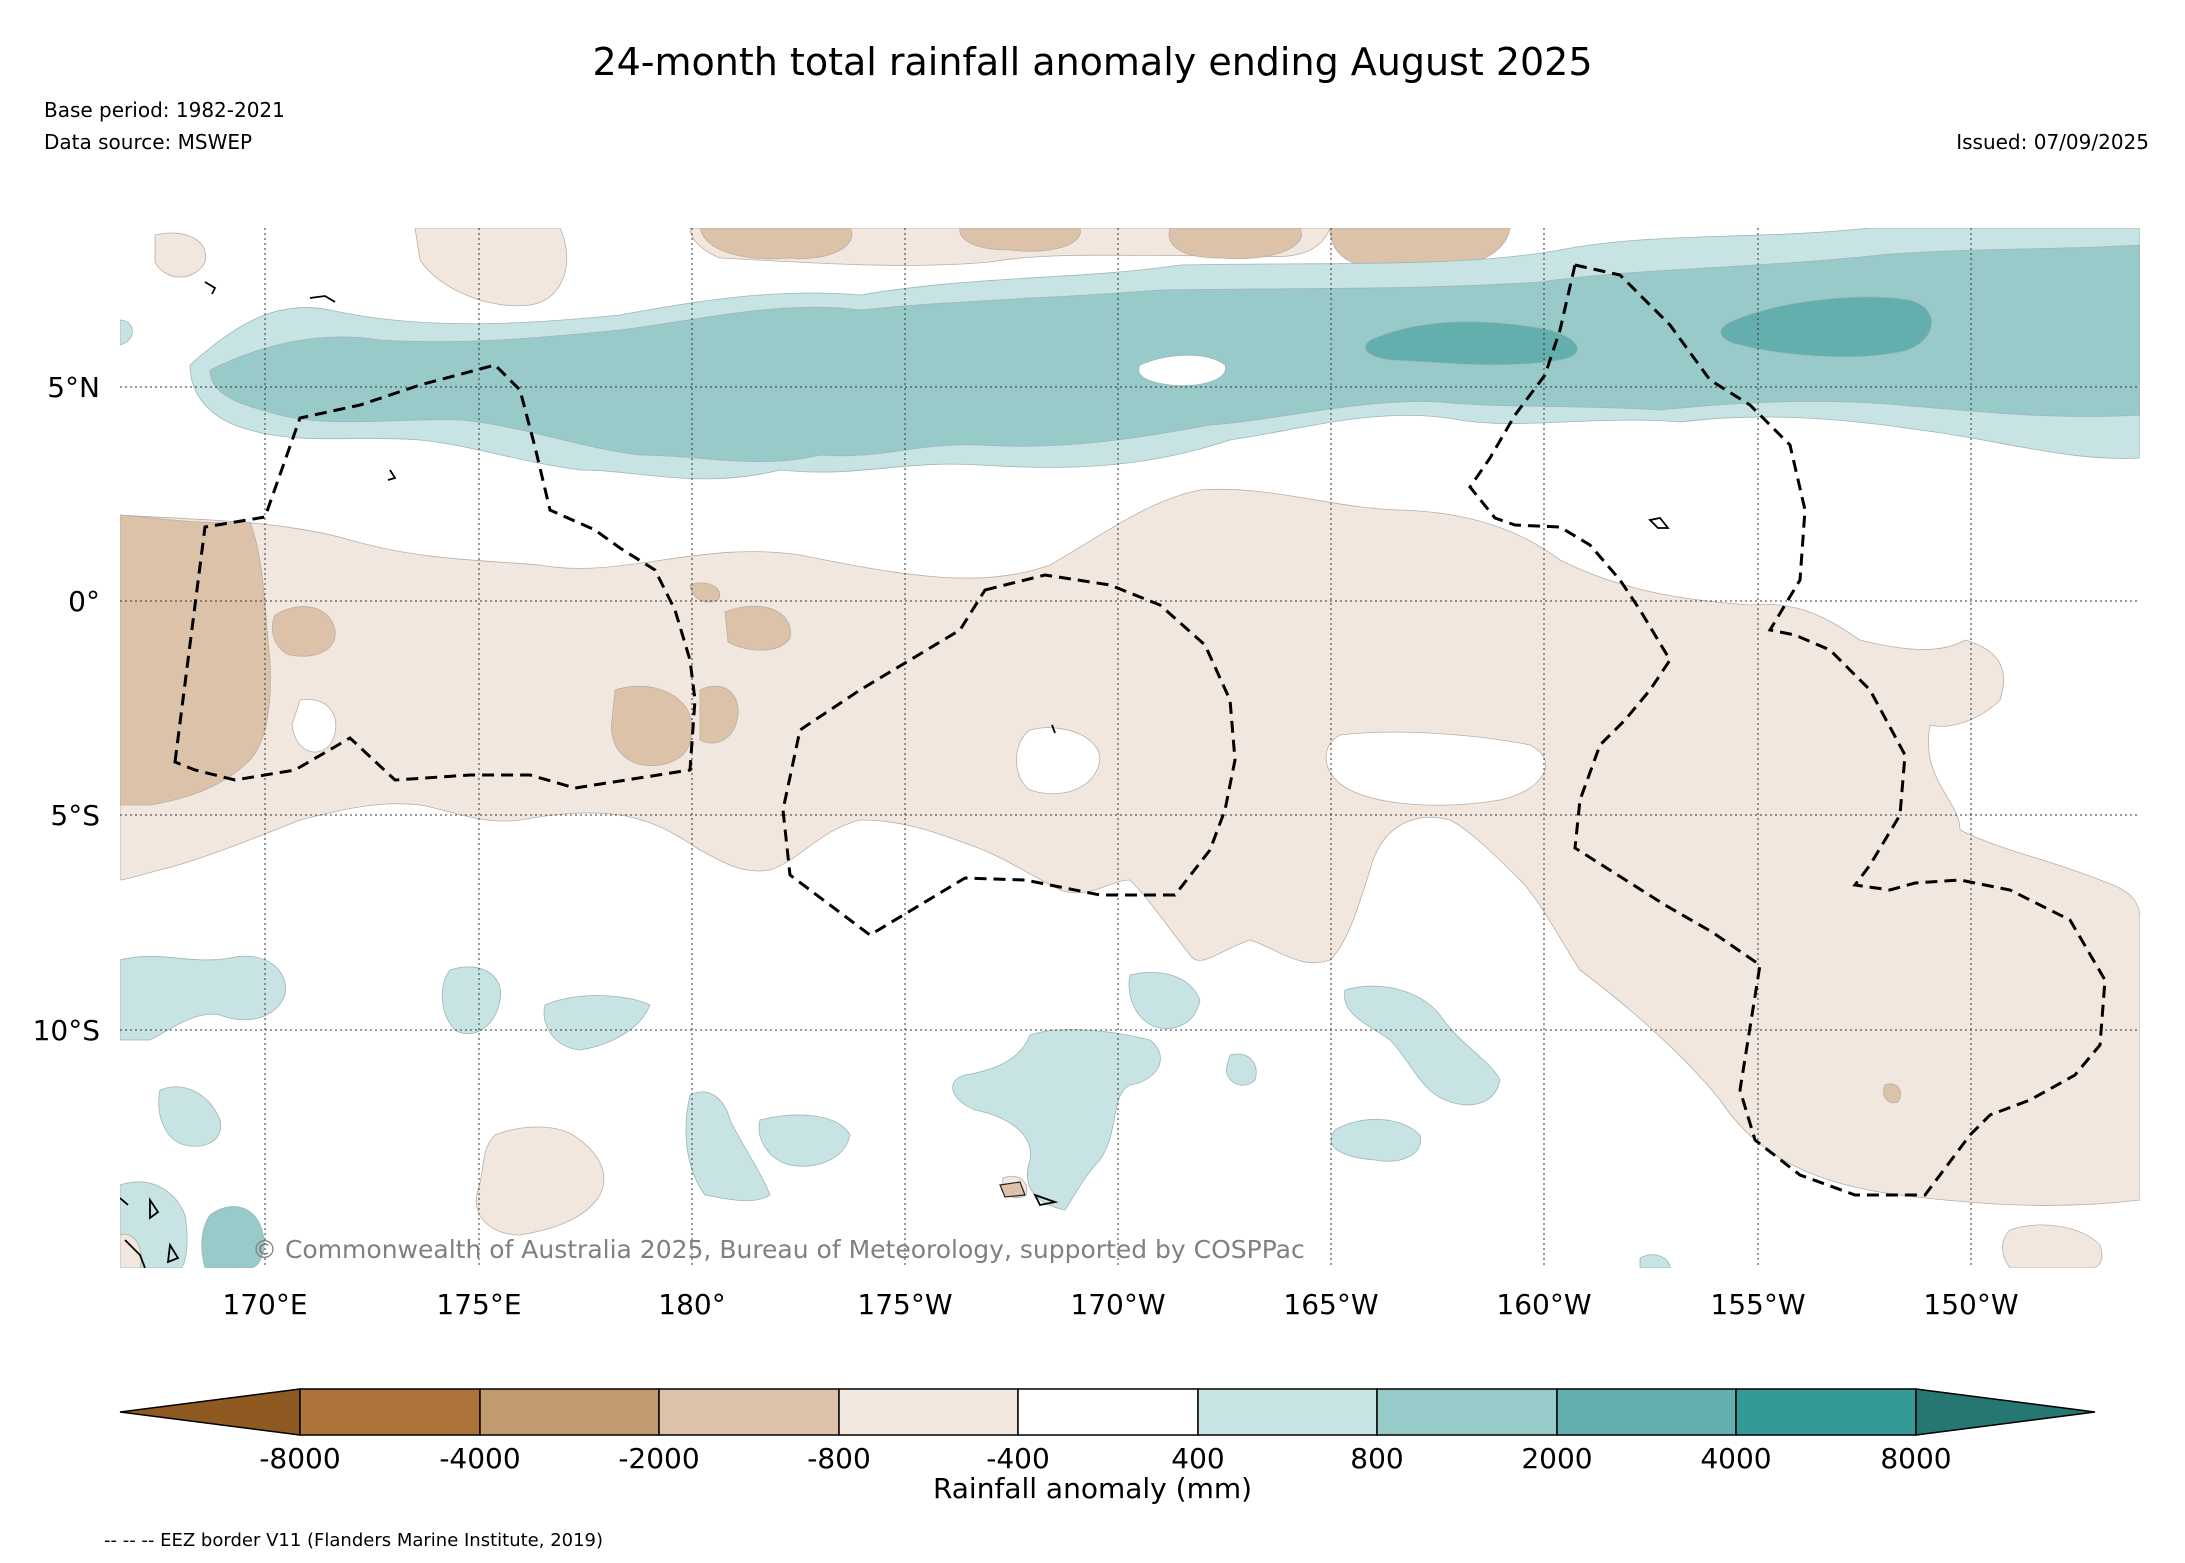  I want to click on latitude-axis: 5°N 0° 5°S 10°S, so click(66, 709).